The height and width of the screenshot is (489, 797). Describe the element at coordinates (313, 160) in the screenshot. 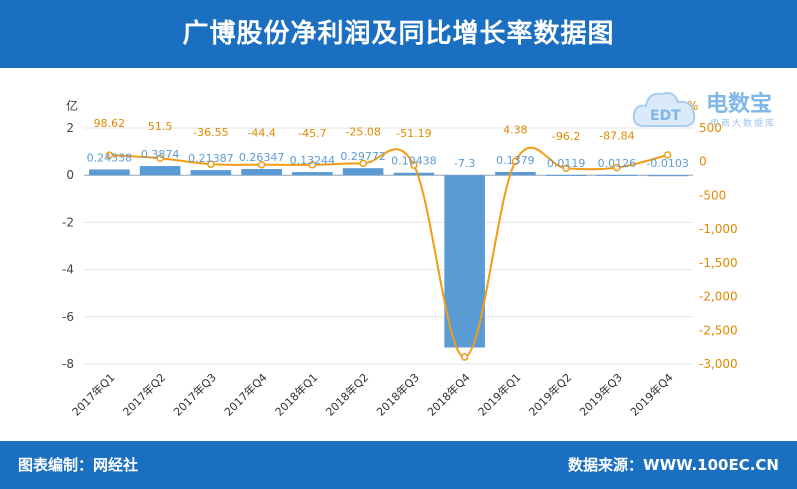

I see `bar-data-label: 0.13244` at that location.